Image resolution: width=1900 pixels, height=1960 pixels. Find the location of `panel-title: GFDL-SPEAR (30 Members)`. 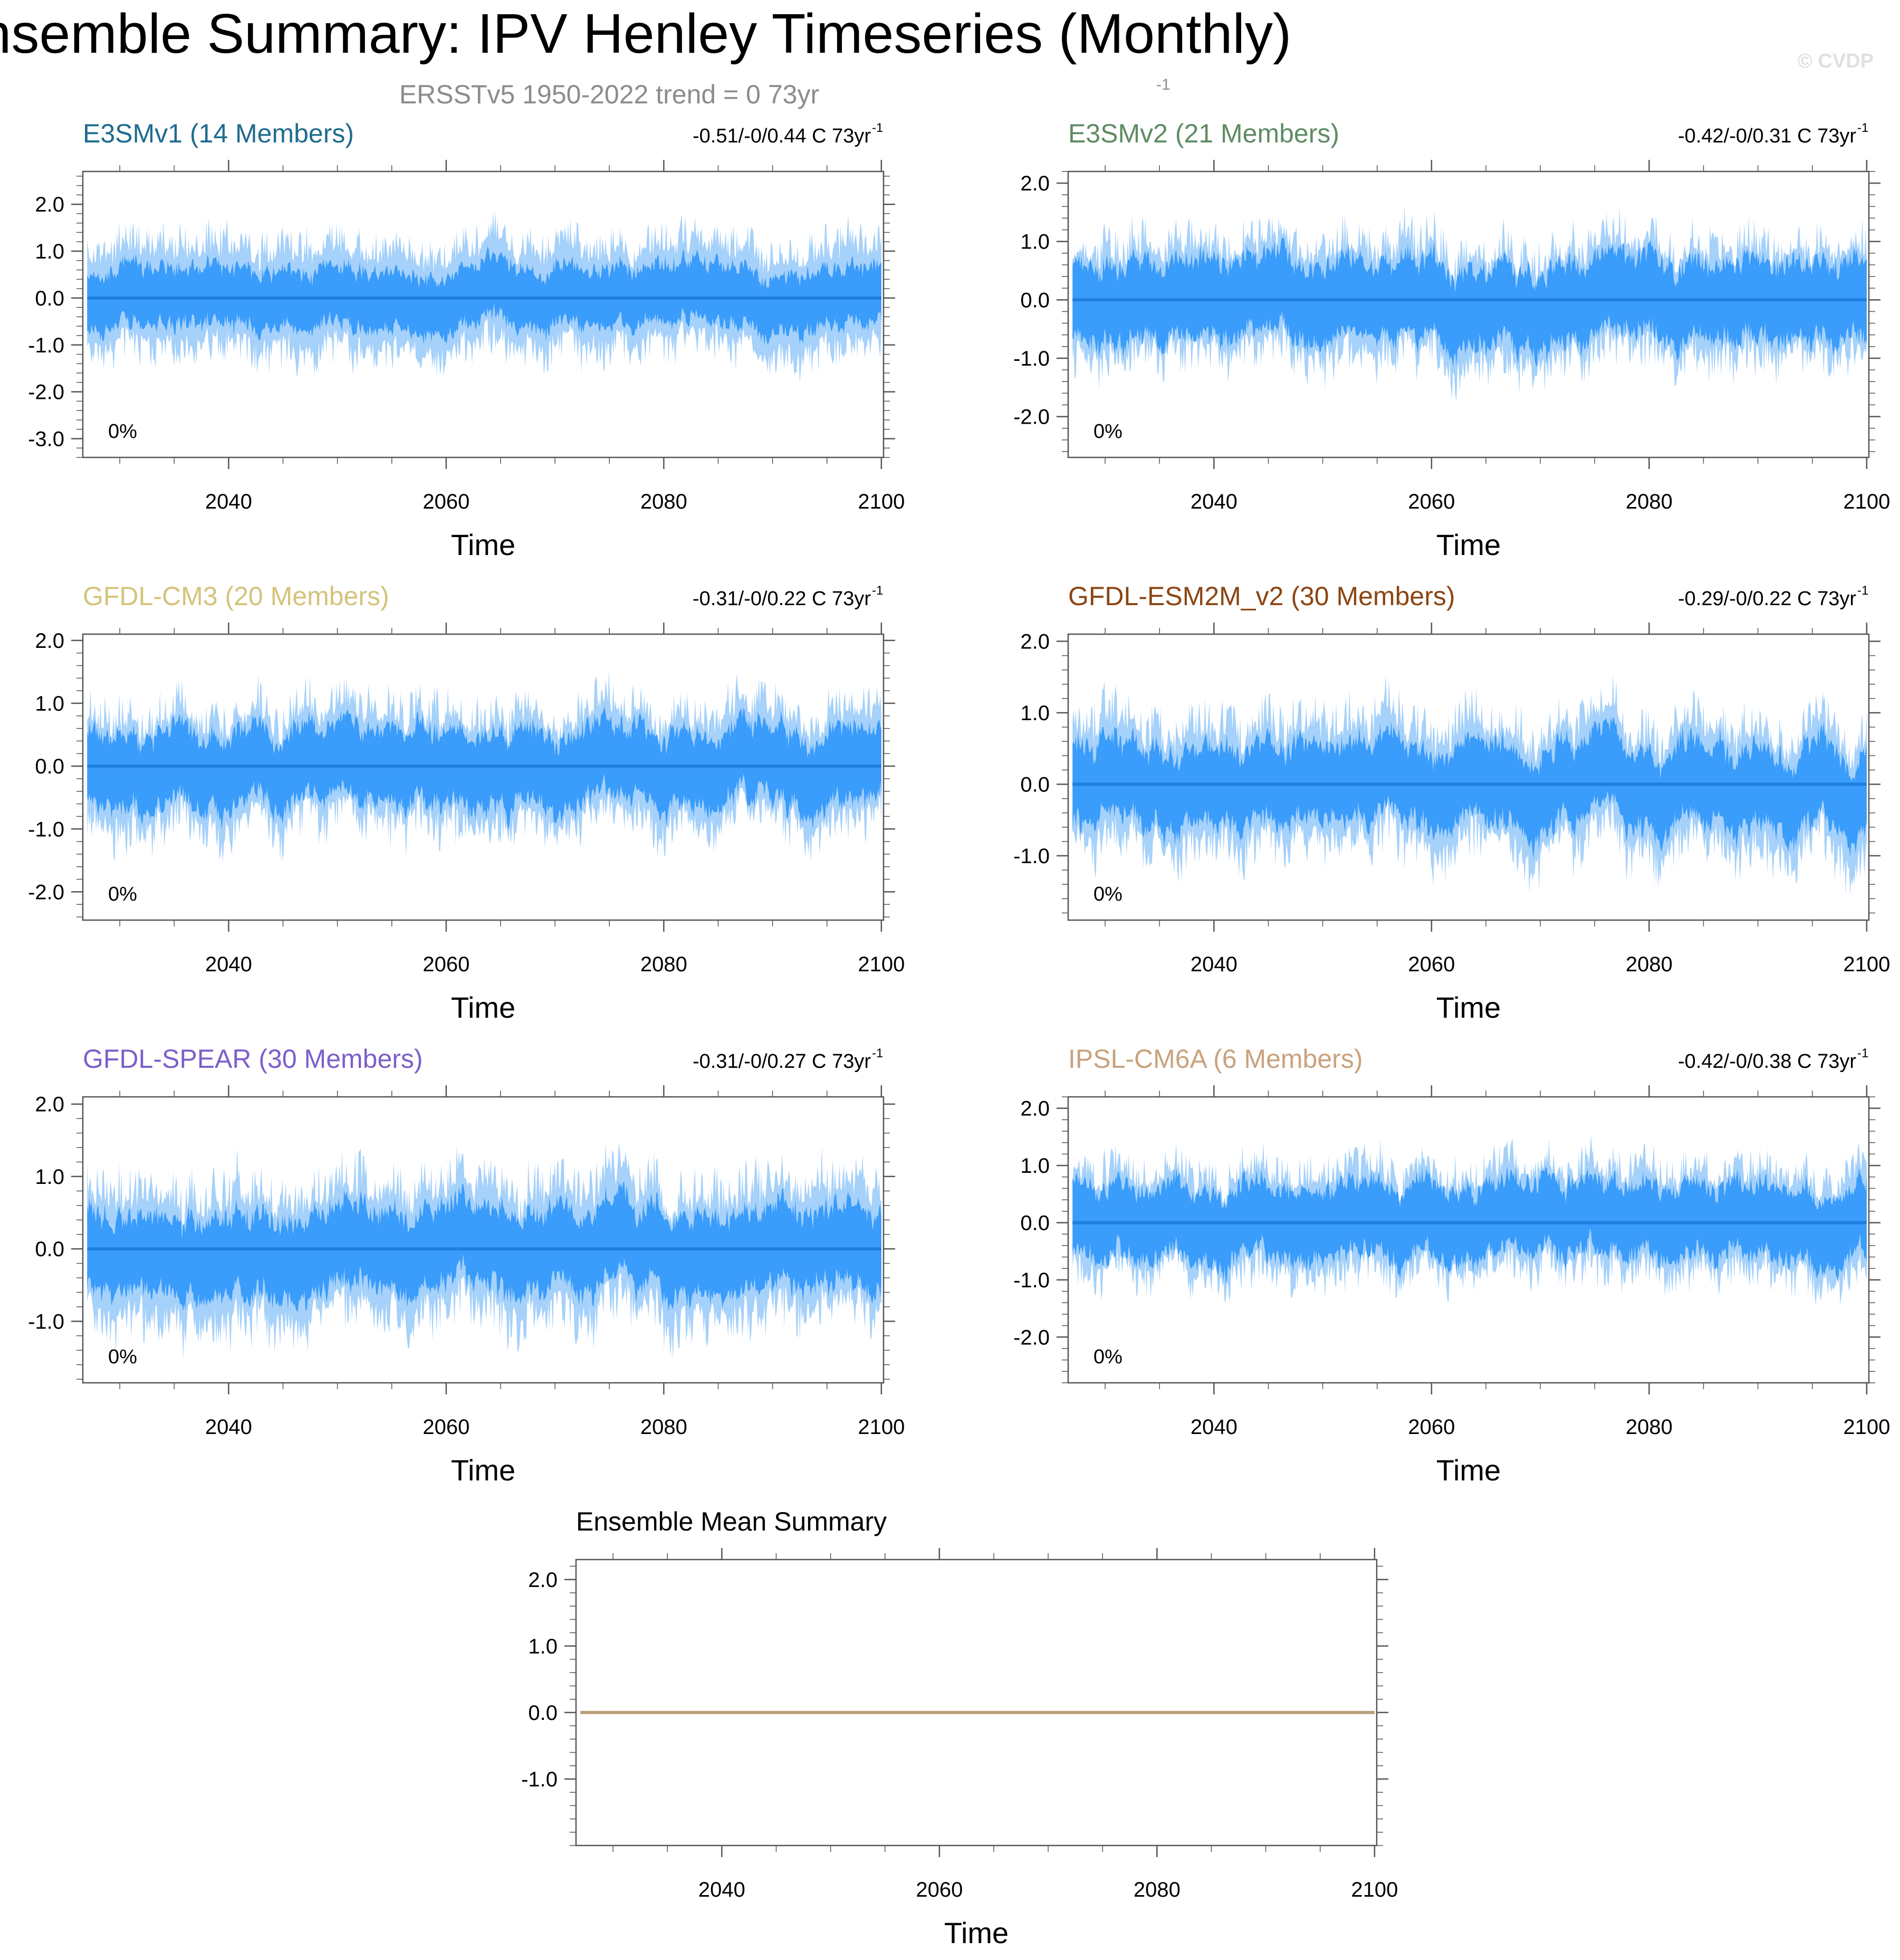

panel-title: GFDL-SPEAR (30 Members) is located at coordinates (253, 1059).